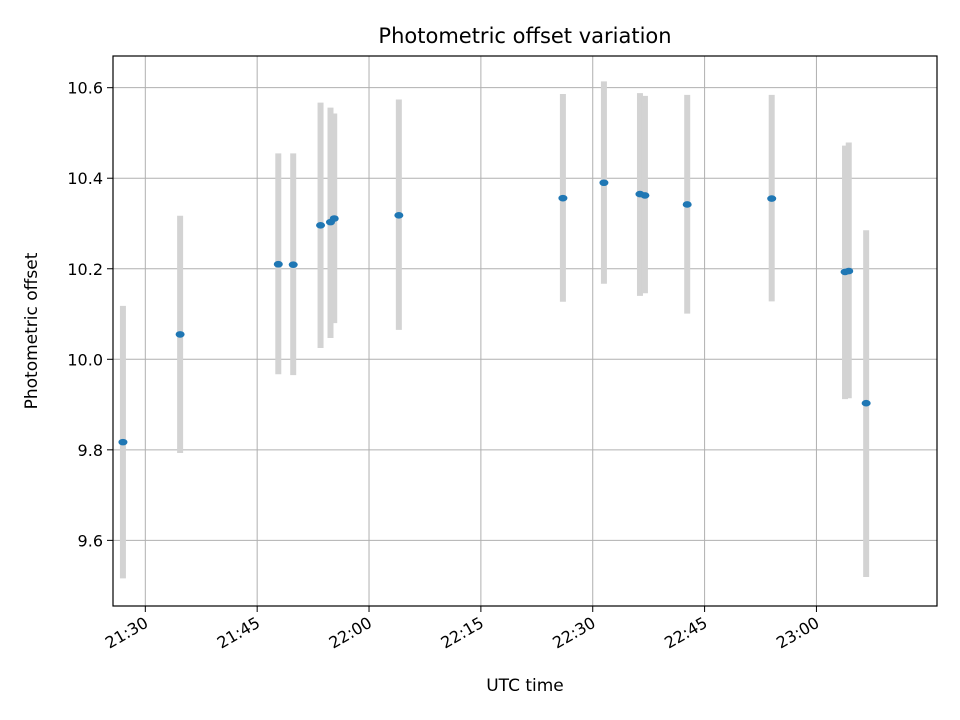  What do you see at coordinates (85, 359) in the screenshot?
I see `y-tick-label: 10.0` at bounding box center [85, 359].